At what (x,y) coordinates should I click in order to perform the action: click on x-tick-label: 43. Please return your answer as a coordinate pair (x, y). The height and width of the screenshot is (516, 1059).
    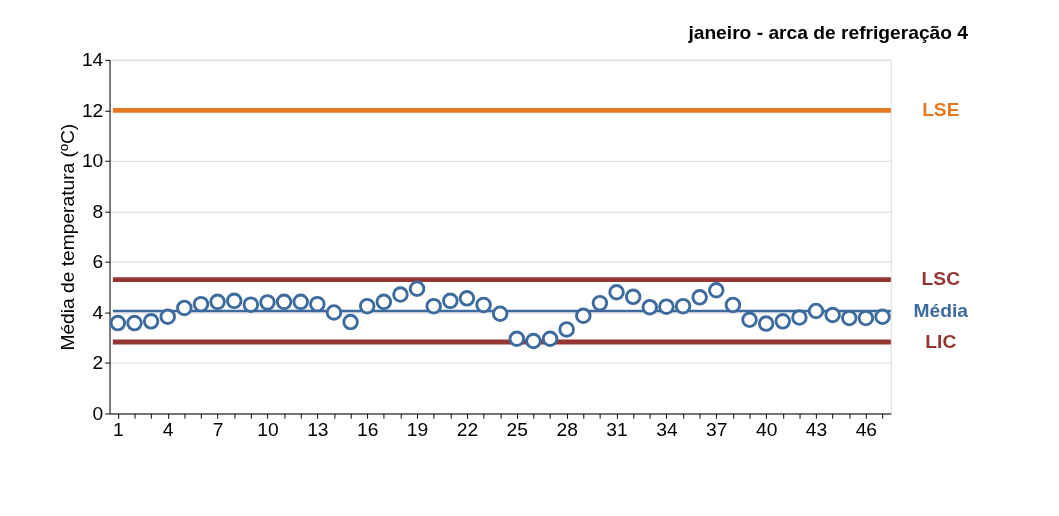
    Looking at the image, I should click on (816, 430).